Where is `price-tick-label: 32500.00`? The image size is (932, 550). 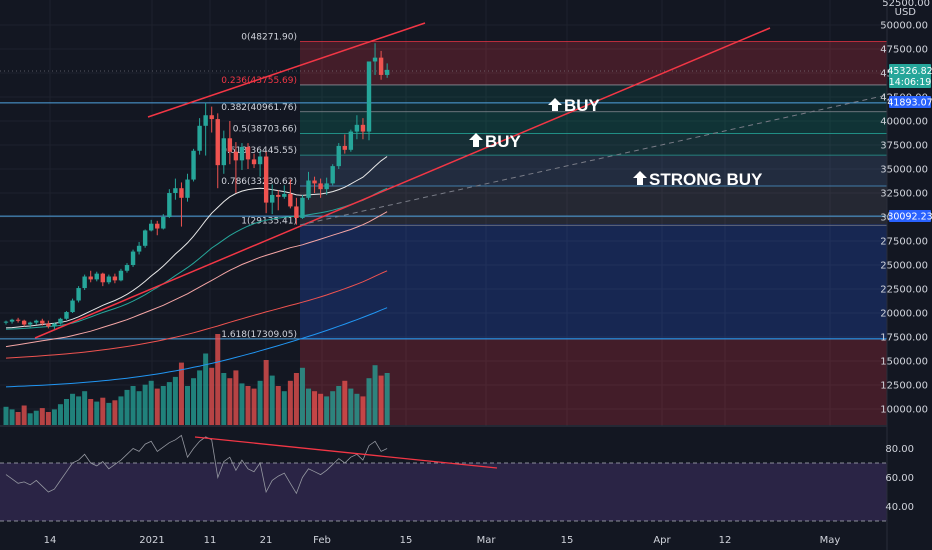 price-tick-label: 32500.00 is located at coordinates (904, 194).